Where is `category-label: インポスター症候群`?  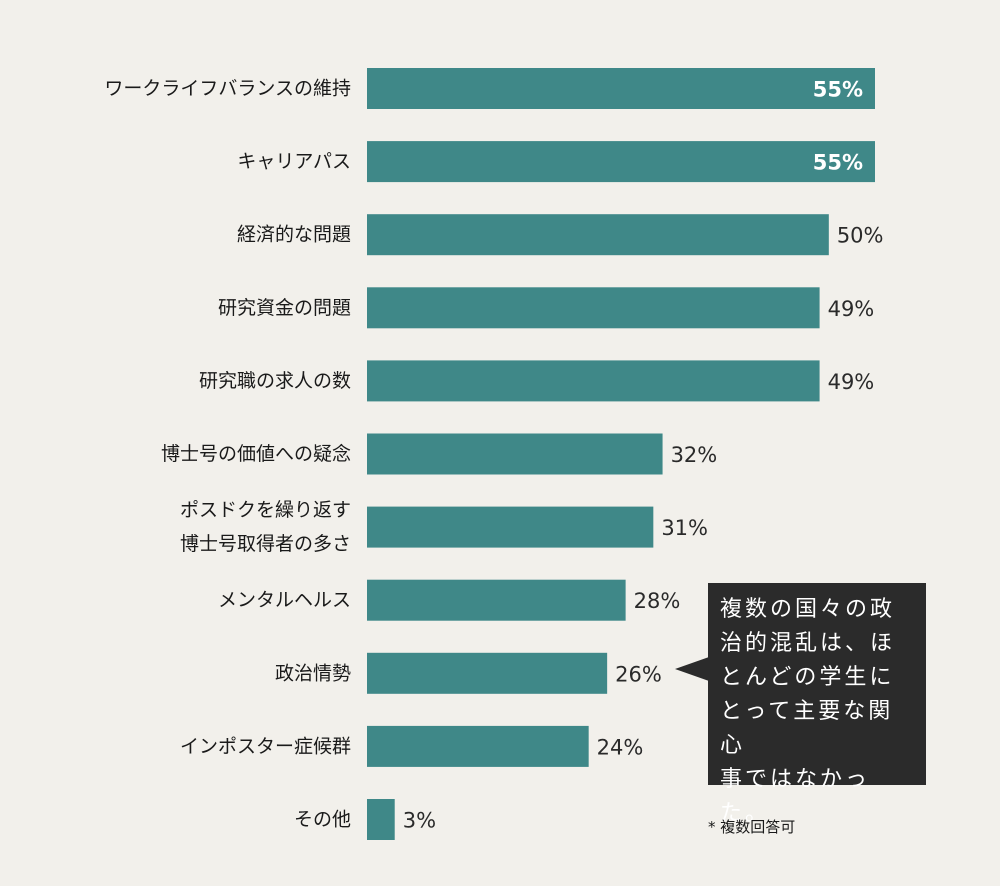 category-label: インポスター症候群 is located at coordinates (265, 746).